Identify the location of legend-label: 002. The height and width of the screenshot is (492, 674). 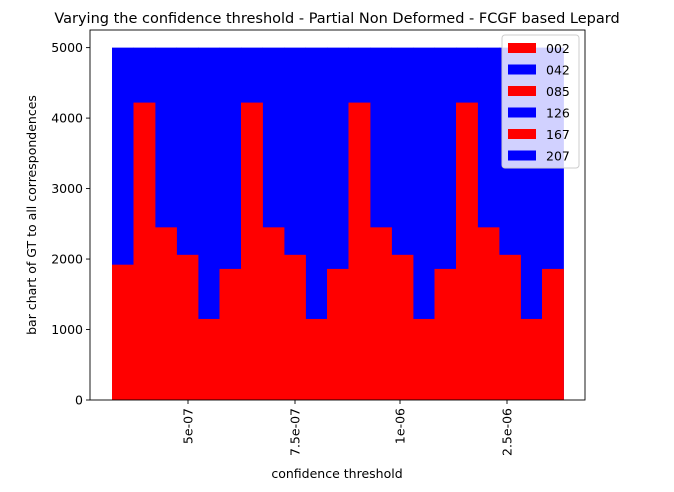
(558, 48).